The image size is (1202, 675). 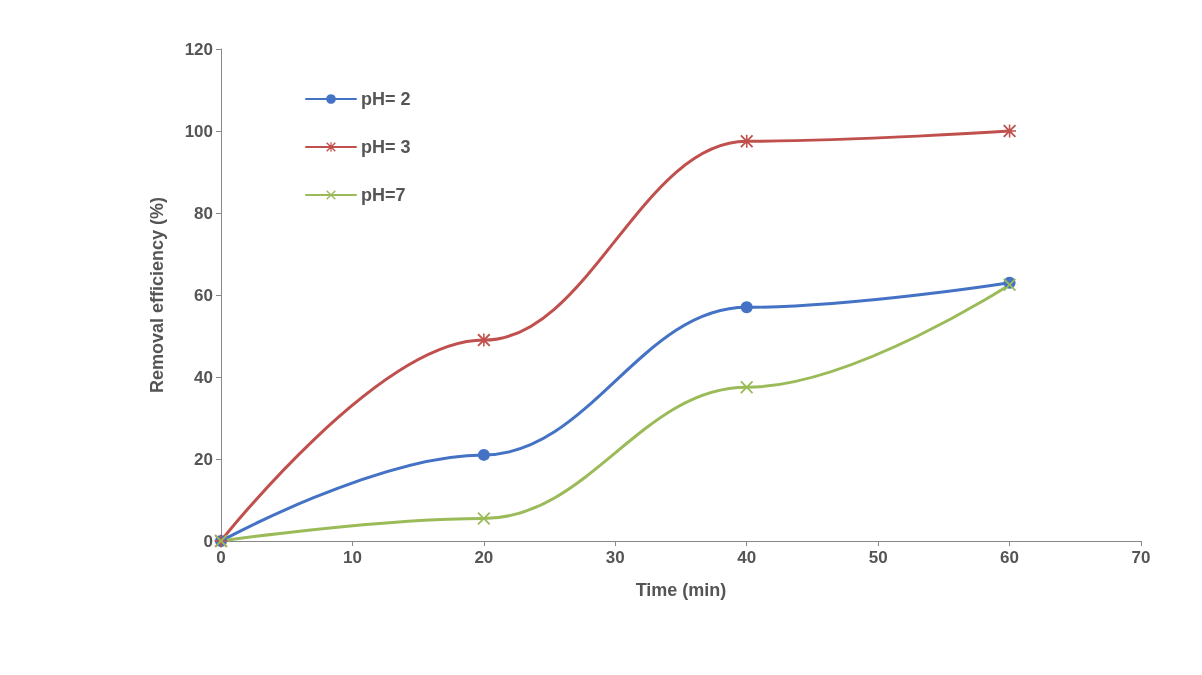 I want to click on x-axis-title: Time (min), so click(x=681, y=590).